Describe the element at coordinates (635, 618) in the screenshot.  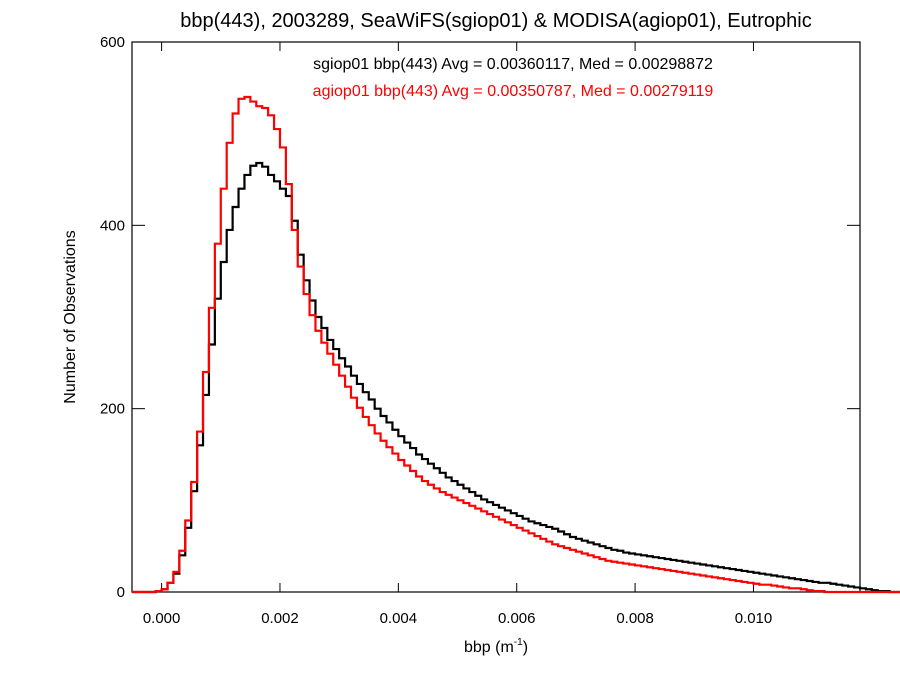
I see `x-tick-label: 0.008` at that location.